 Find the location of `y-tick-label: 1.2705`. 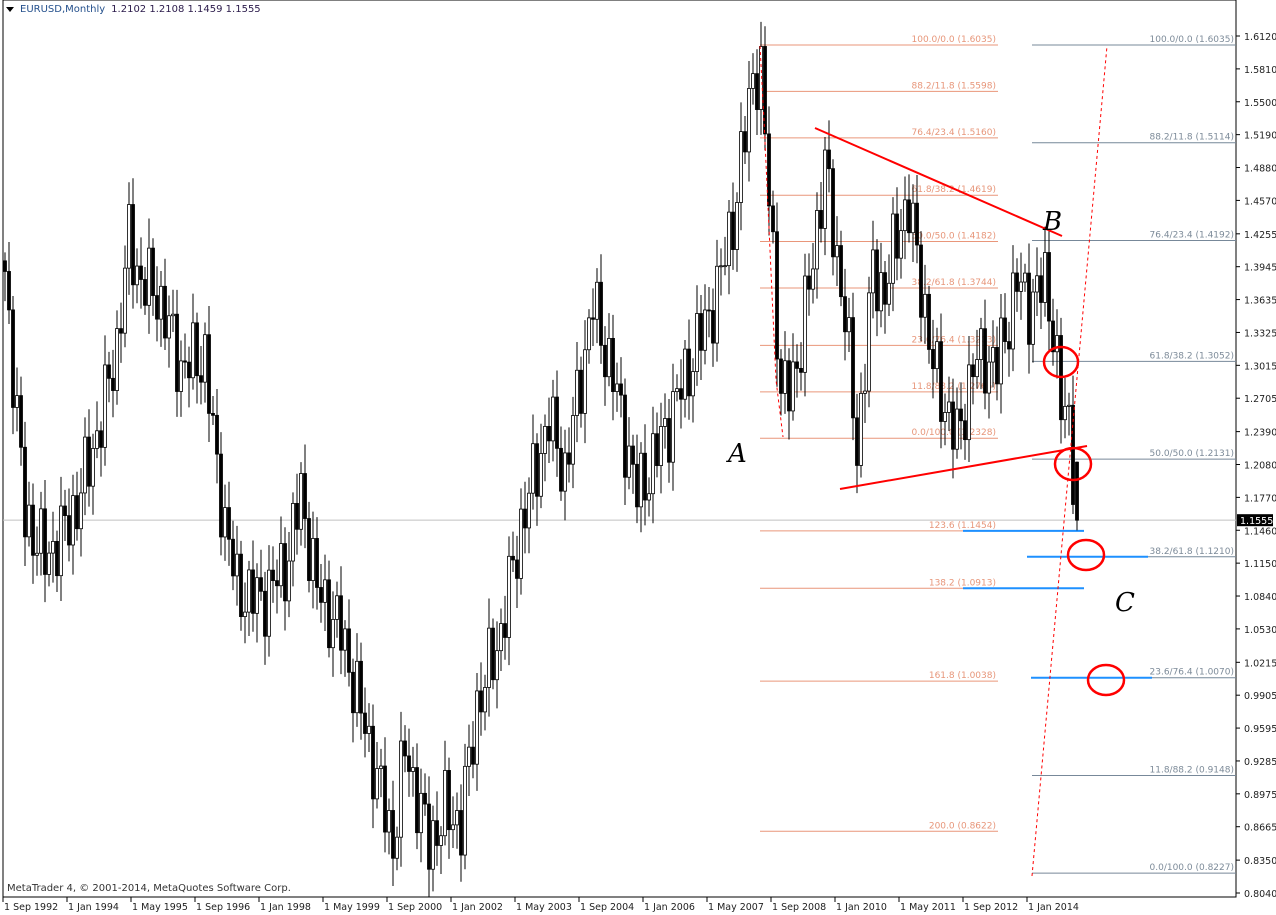

y-tick-label: 1.2705 is located at coordinates (1260, 399).